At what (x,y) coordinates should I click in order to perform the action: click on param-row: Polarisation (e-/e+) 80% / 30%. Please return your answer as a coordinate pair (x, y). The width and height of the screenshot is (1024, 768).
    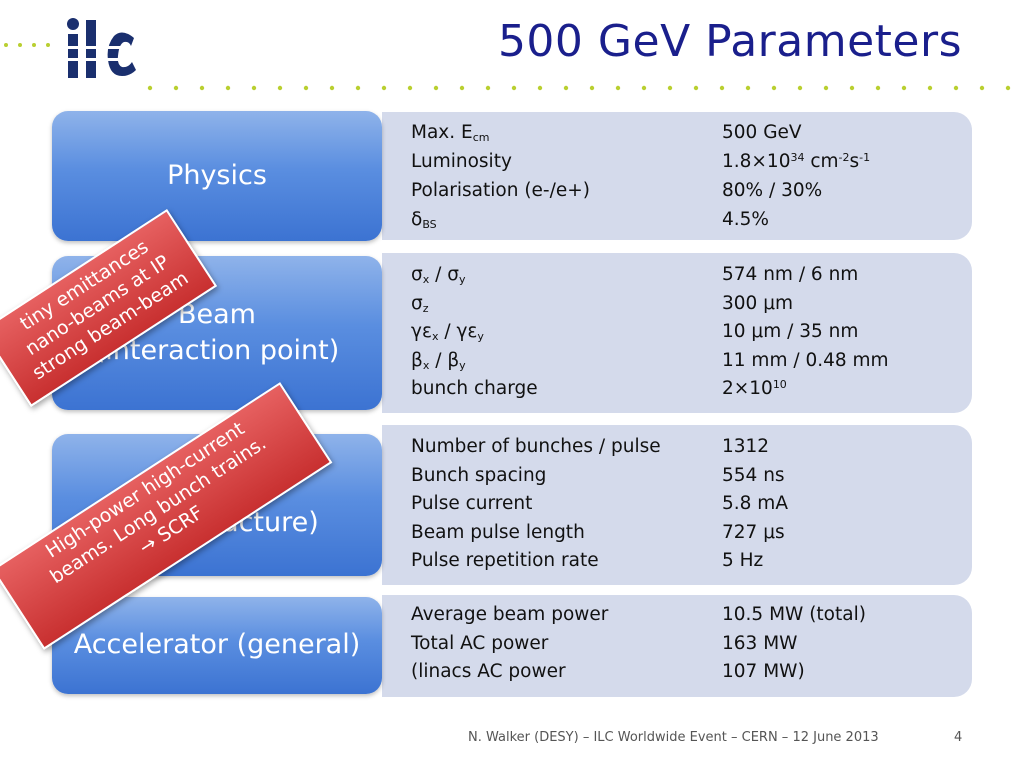
    Looking at the image, I should click on (617, 190).